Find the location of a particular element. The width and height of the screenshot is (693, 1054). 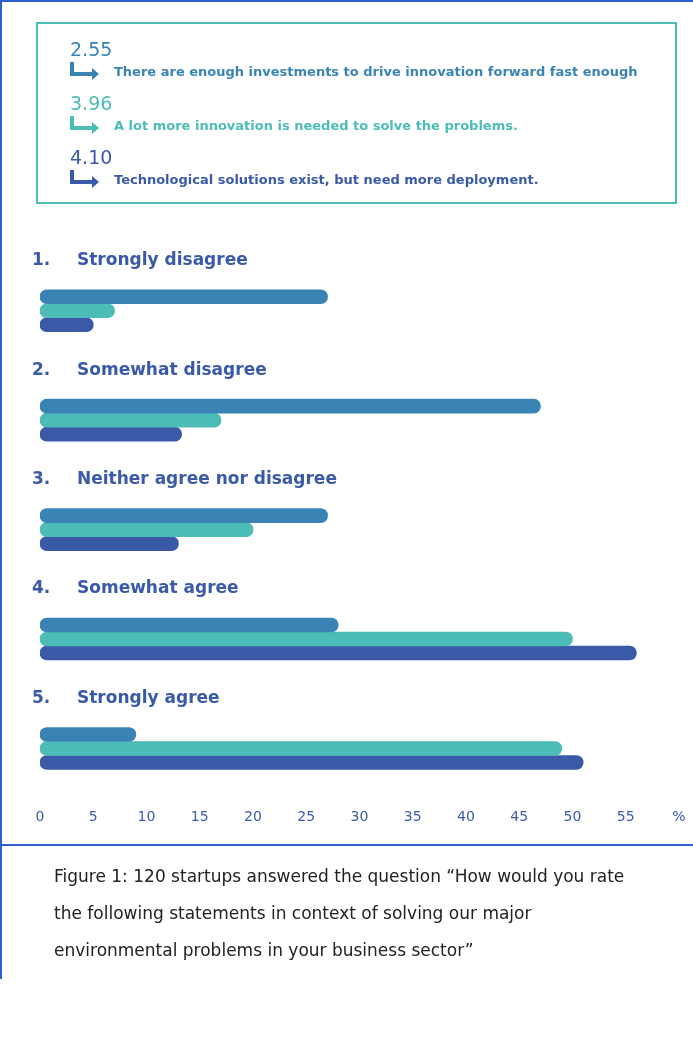

text: 3.96 is located at coordinates (92, 103).